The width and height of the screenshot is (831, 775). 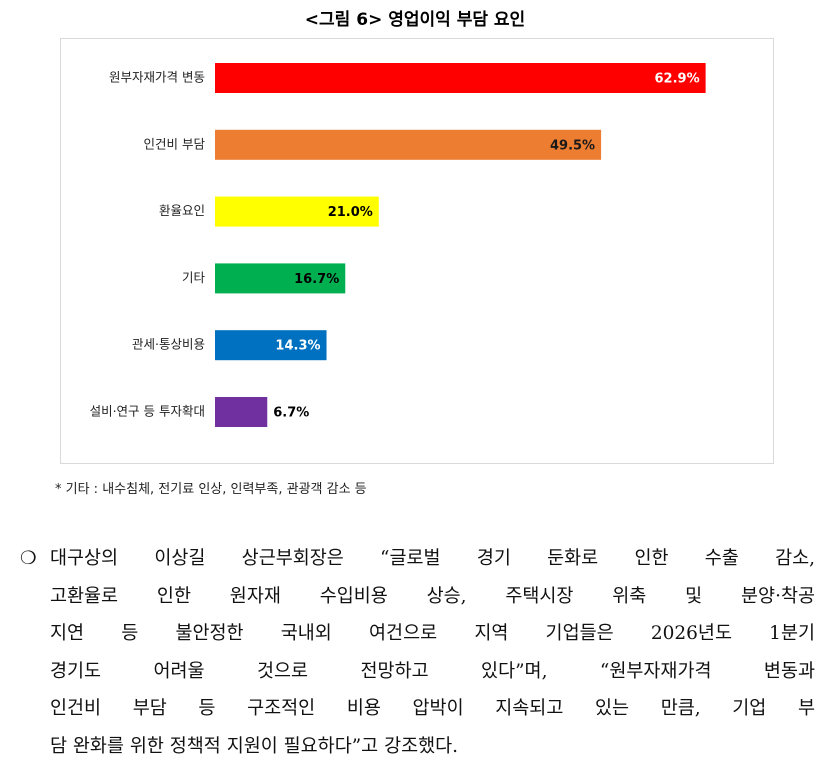 I want to click on paragraph-line: 인건비 부담 등 구조적인 비용 압박이 지속되고 있는 만큼, 기업 부, so click(x=432, y=709).